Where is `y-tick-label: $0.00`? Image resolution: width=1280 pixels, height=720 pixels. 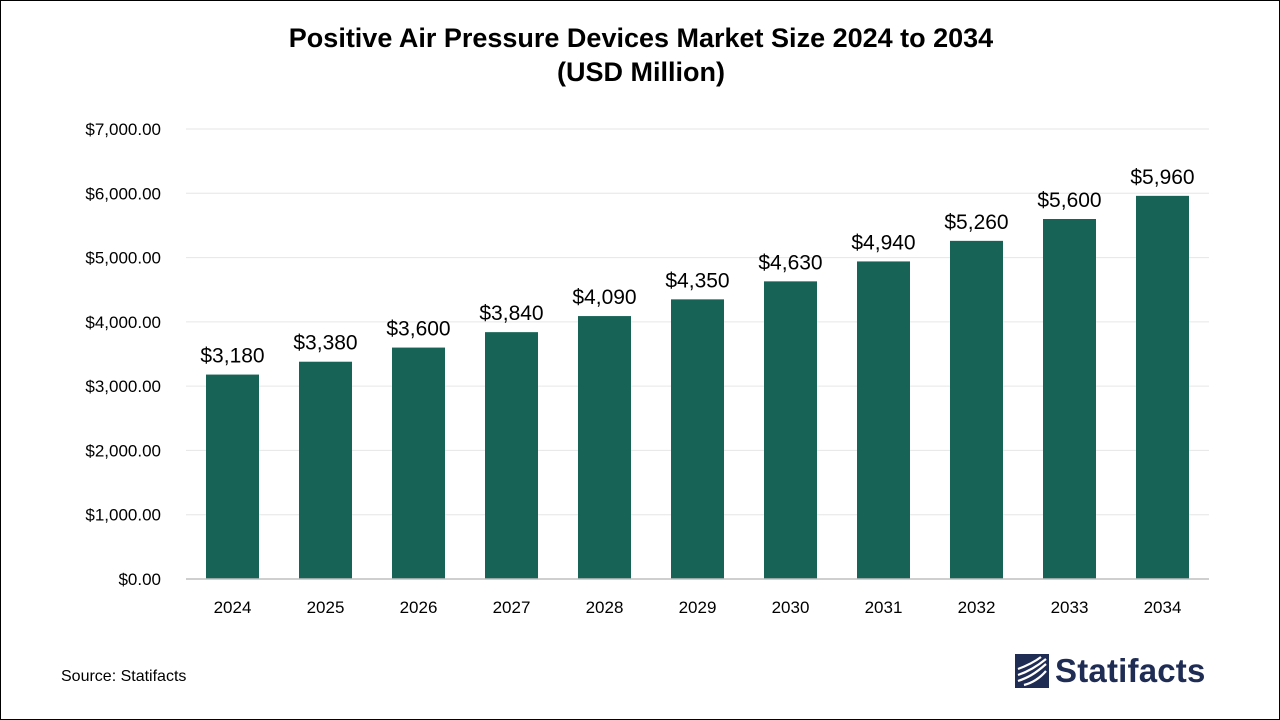
y-tick-label: $0.00 is located at coordinates (139, 579).